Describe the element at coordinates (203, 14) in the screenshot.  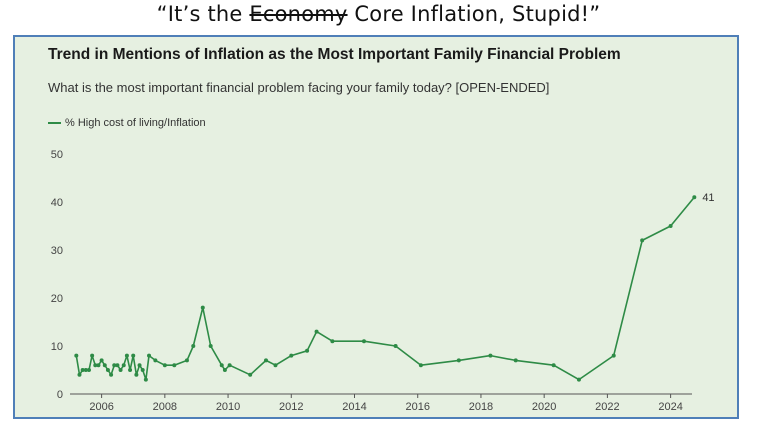
I see `headline-prefix: “It’s the` at that location.